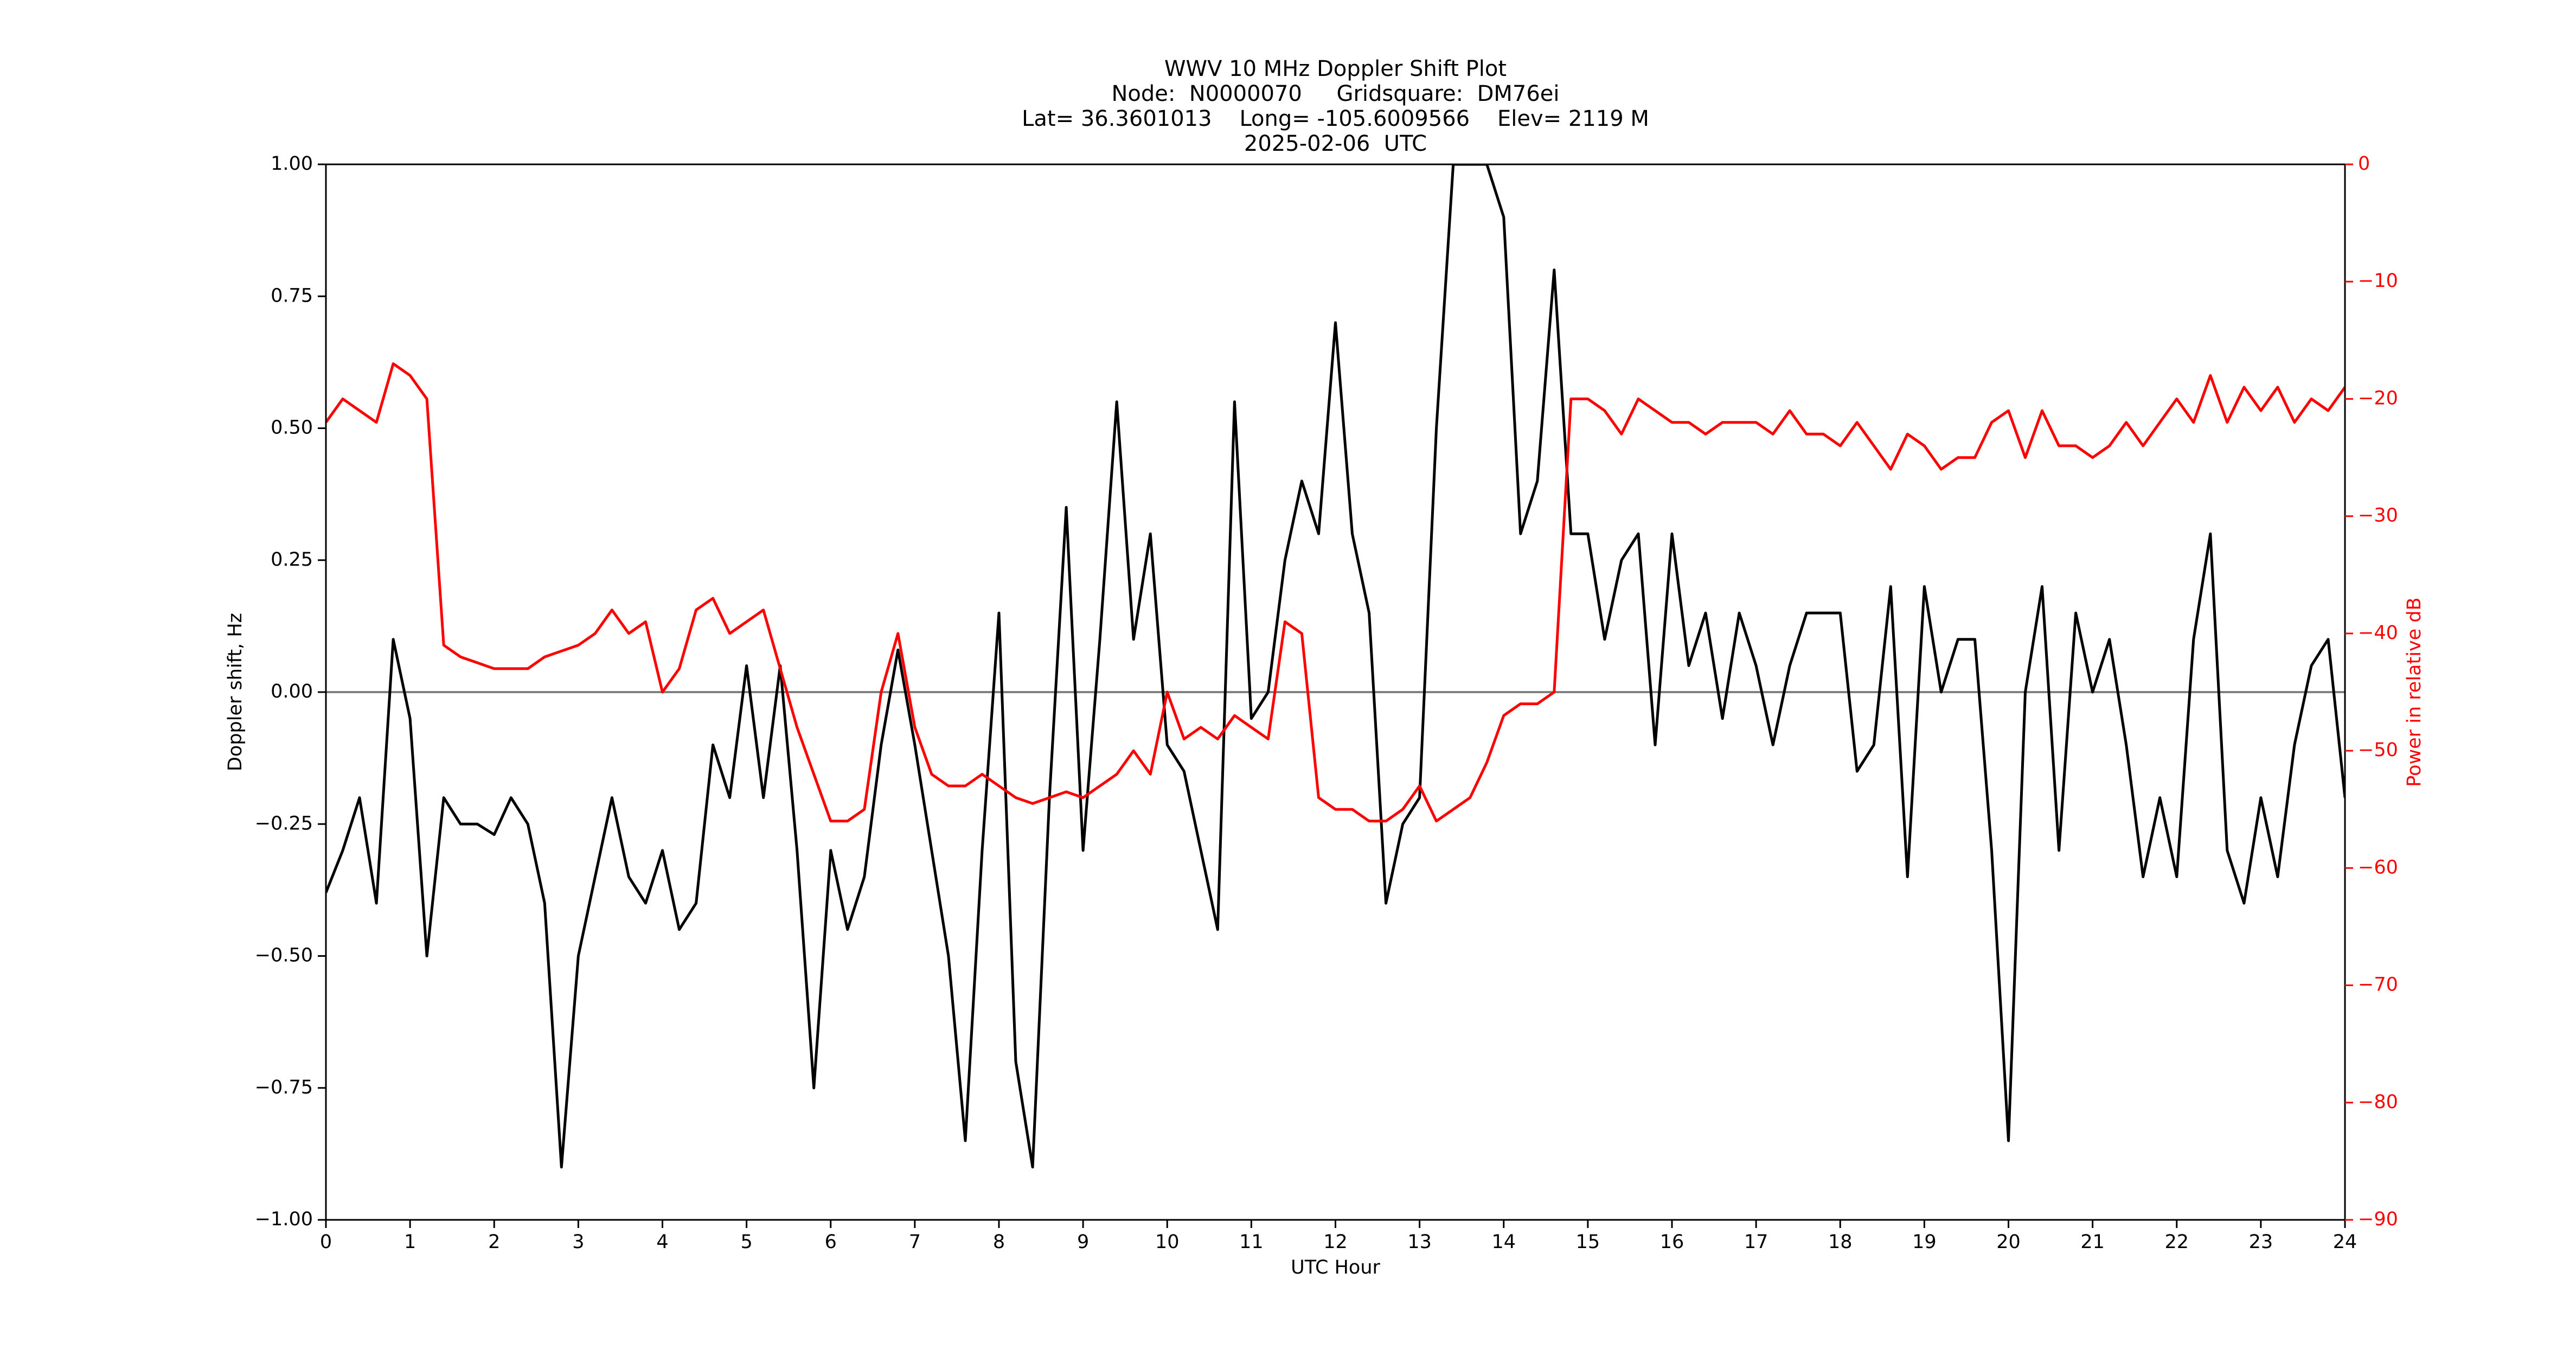 This screenshot has width=2576, height=1356. What do you see at coordinates (292, 691) in the screenshot?
I see `y-tick-label: 0.00` at bounding box center [292, 691].